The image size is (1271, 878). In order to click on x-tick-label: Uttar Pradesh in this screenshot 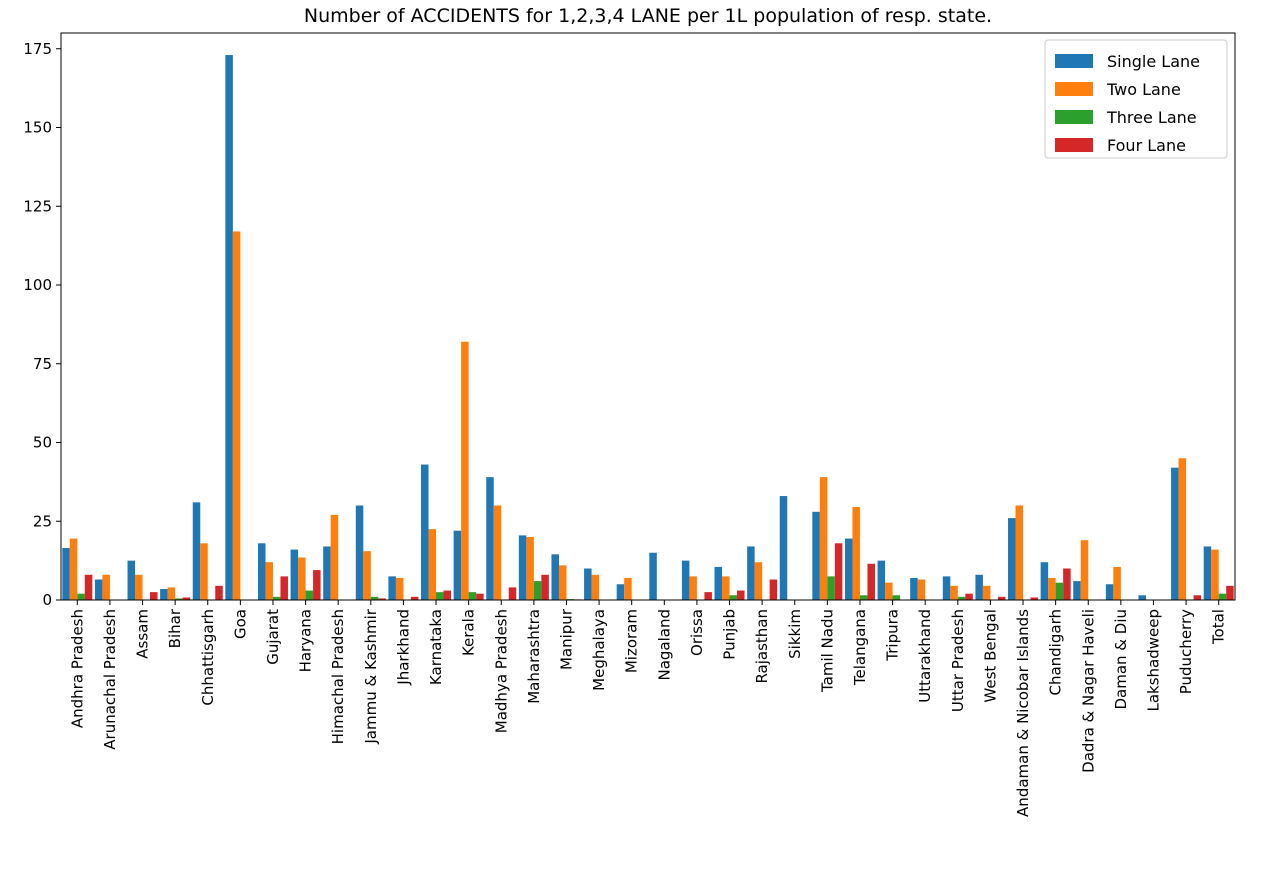, I will do `click(958, 660)`.